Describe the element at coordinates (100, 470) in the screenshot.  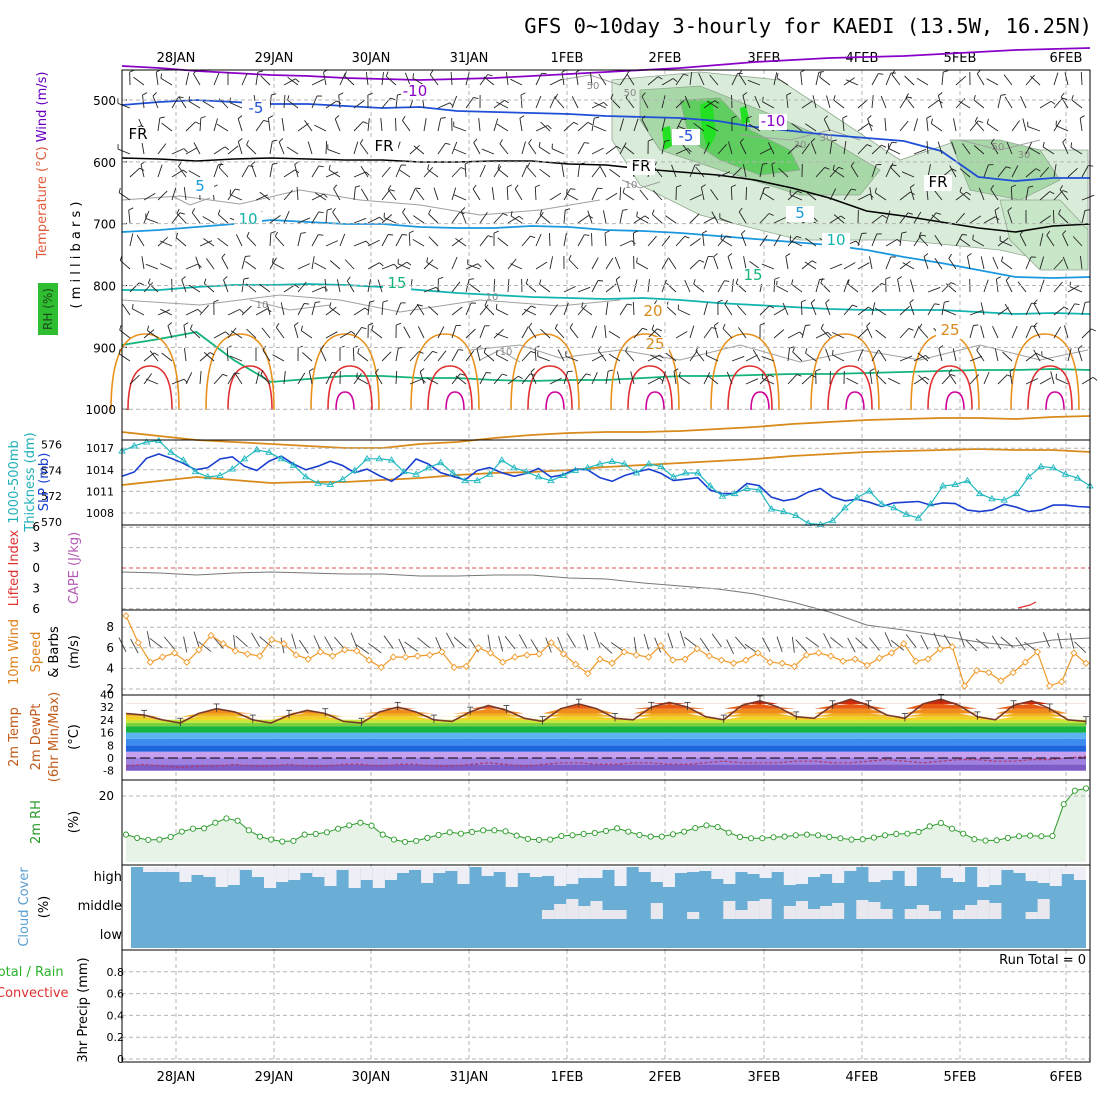
I see `slp-tick-label: 1014` at that location.